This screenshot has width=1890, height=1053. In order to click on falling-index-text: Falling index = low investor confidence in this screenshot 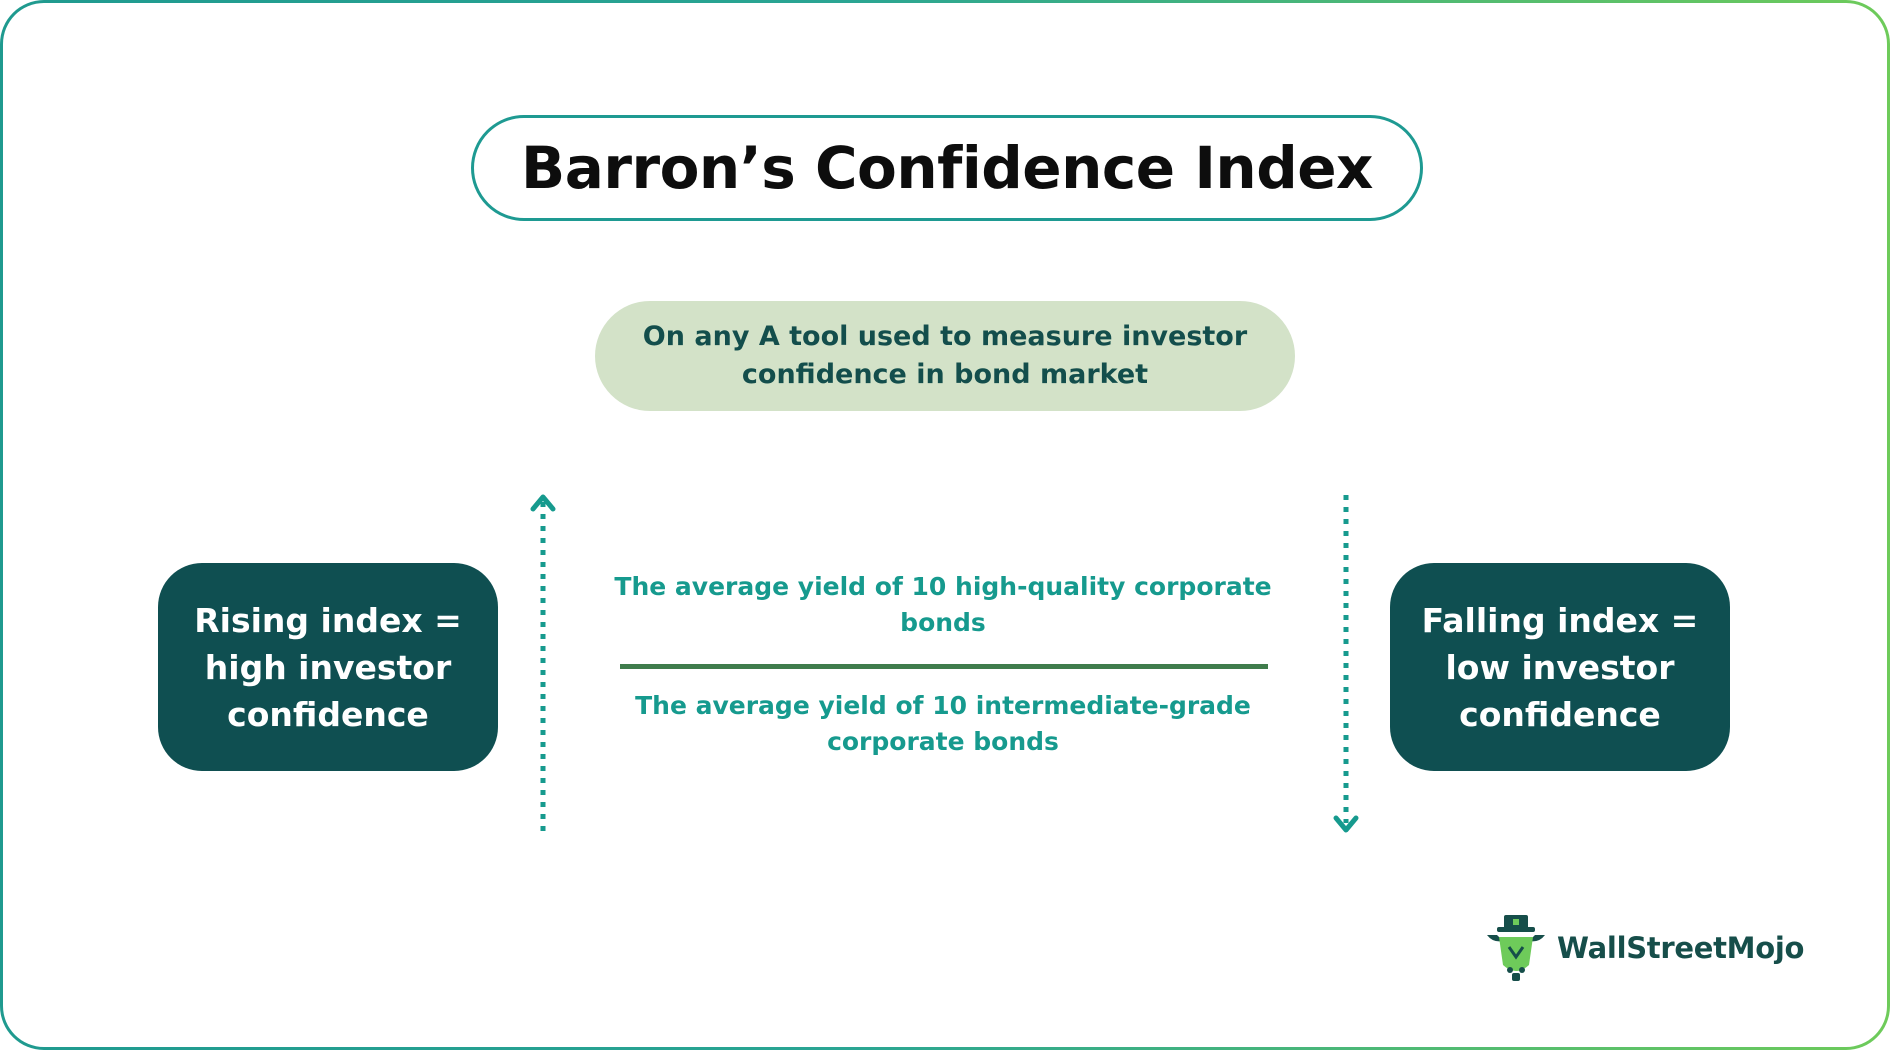, I will do `click(1560, 667)`.